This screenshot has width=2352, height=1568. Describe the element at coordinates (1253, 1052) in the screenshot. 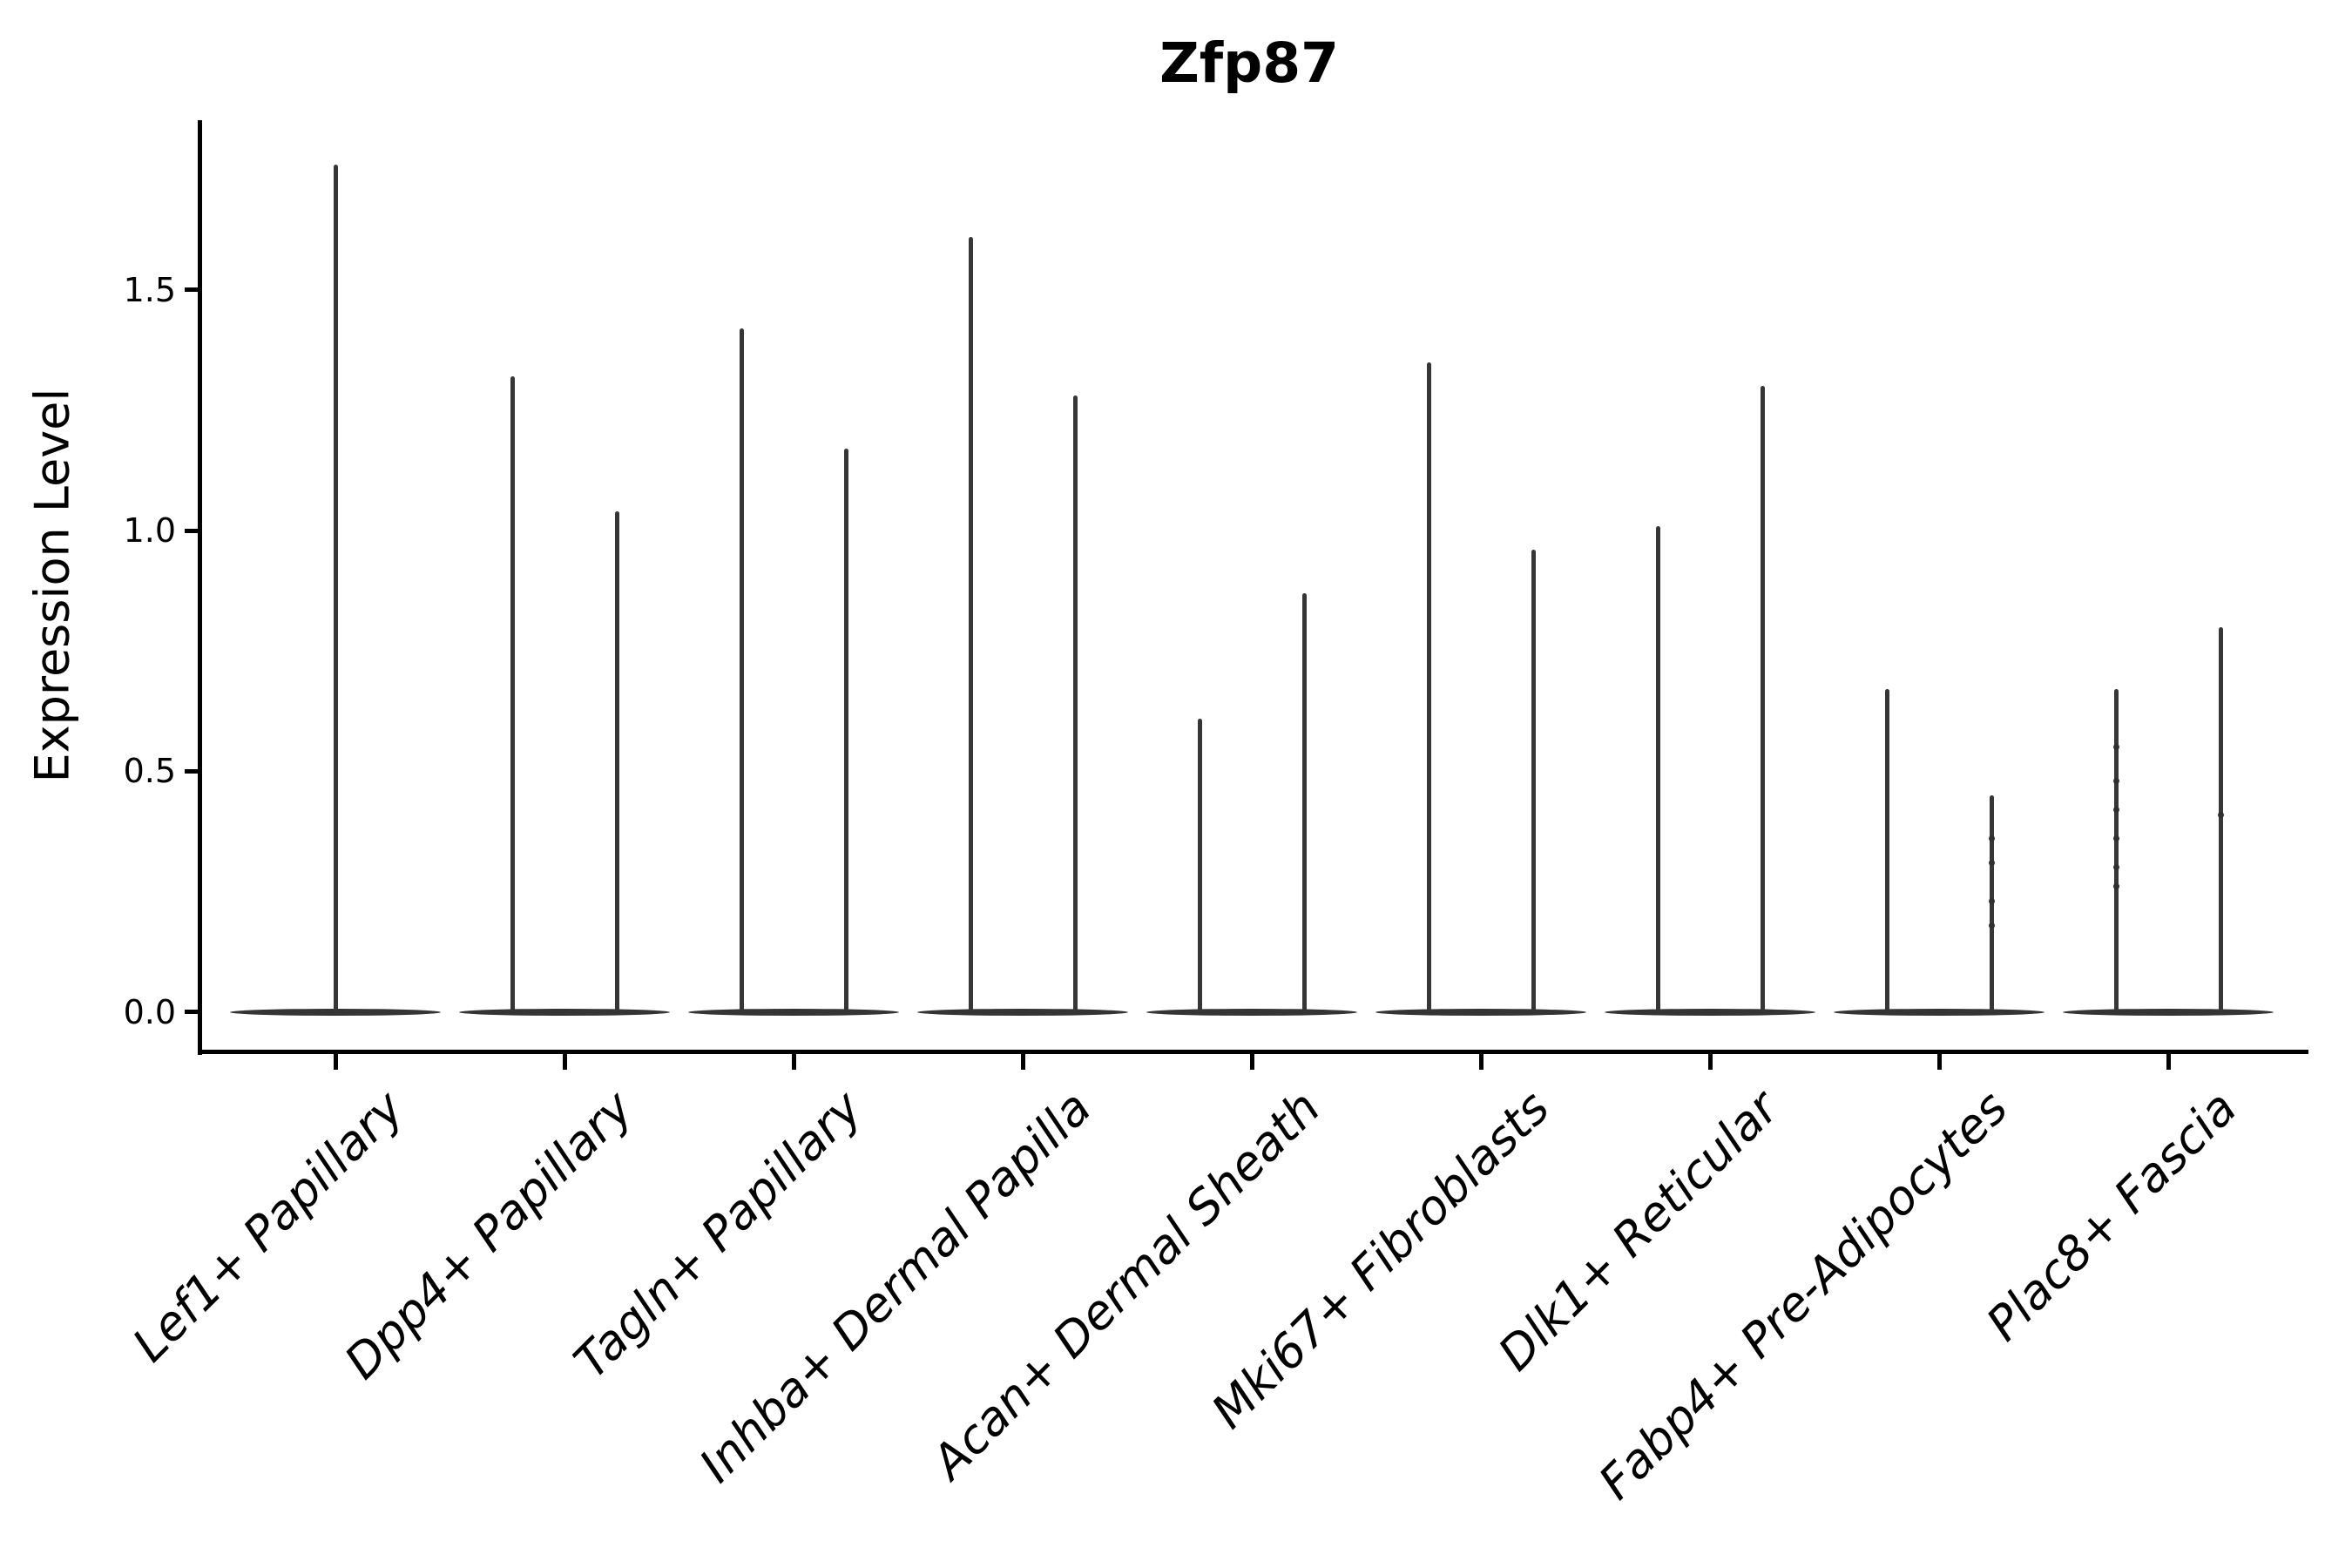

I see `bottom-spine` at that location.